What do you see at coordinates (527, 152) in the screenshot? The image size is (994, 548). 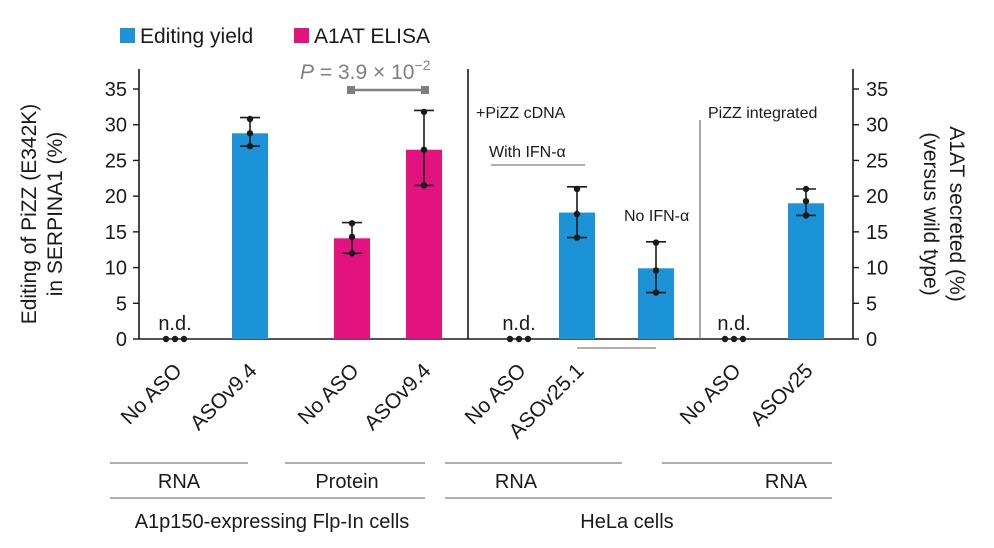 I see `annotation-with-ifn: With IFN-α` at bounding box center [527, 152].